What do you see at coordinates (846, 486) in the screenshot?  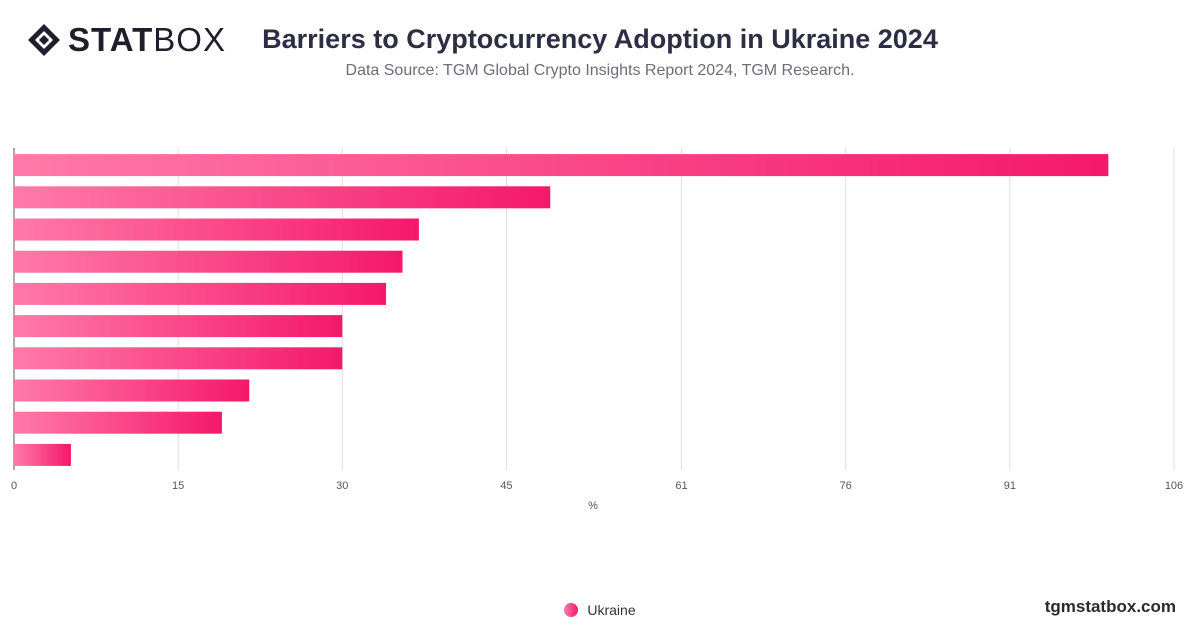 I see `x-tick-label: 76` at bounding box center [846, 486].